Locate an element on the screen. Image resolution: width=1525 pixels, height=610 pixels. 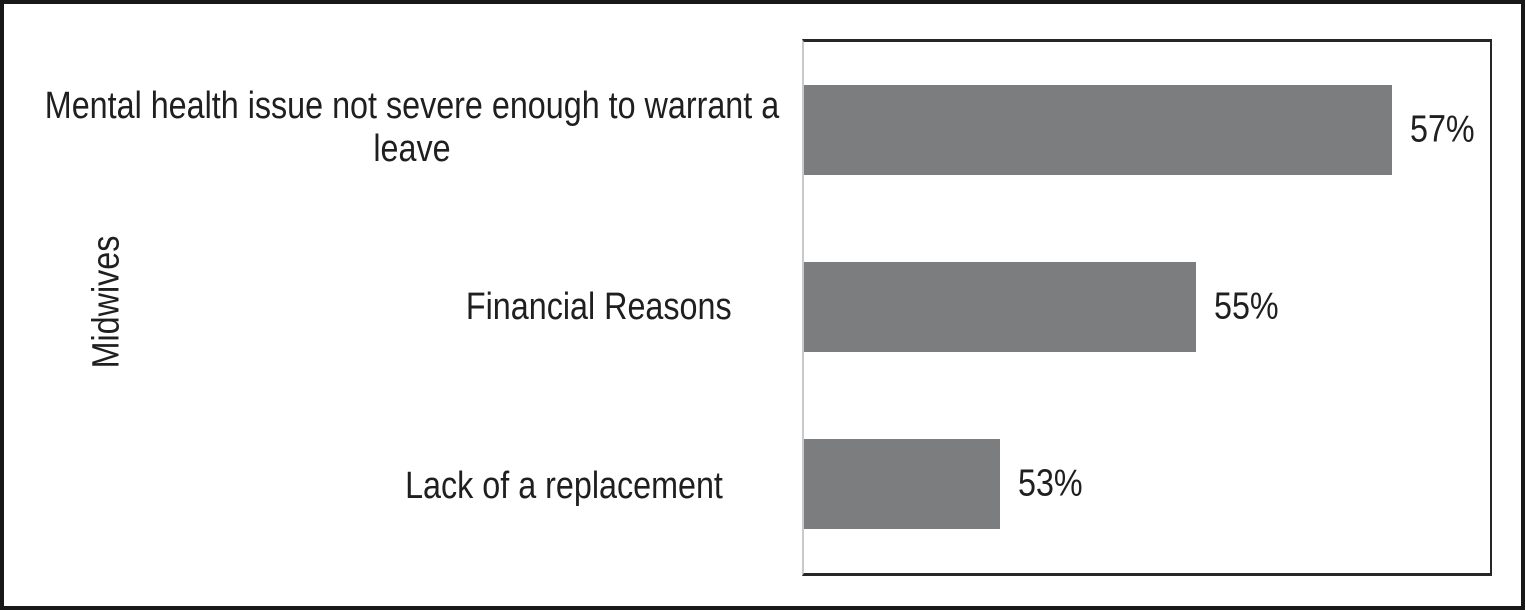
category-label-row: Lack of a replacement is located at coordinates (411, 486).